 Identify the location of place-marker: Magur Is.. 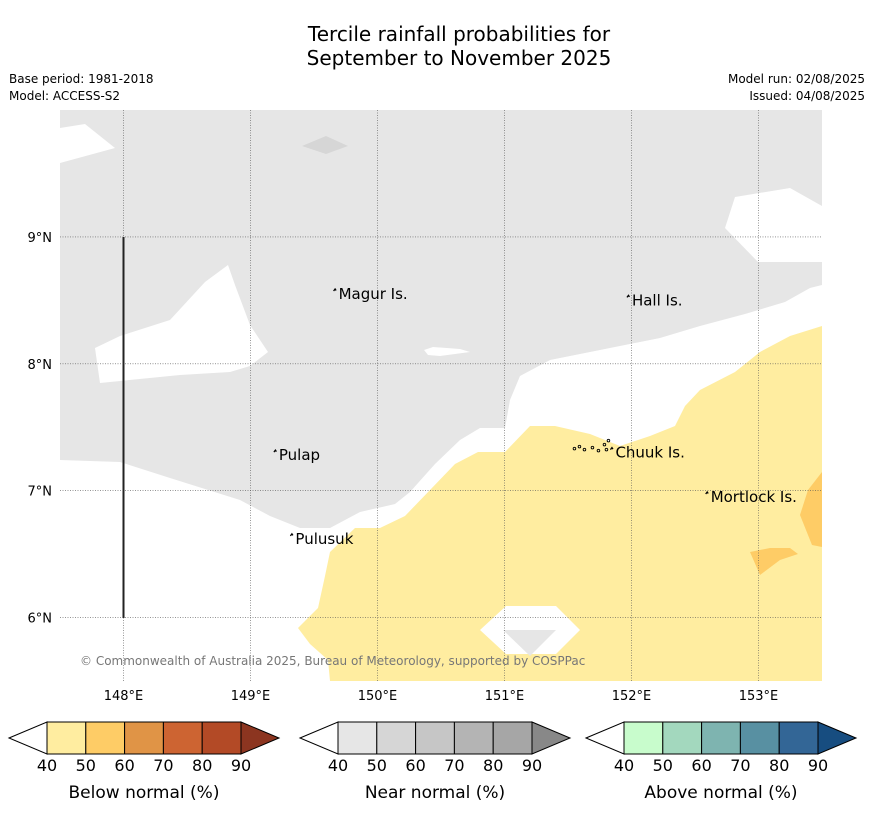
(370, 294).